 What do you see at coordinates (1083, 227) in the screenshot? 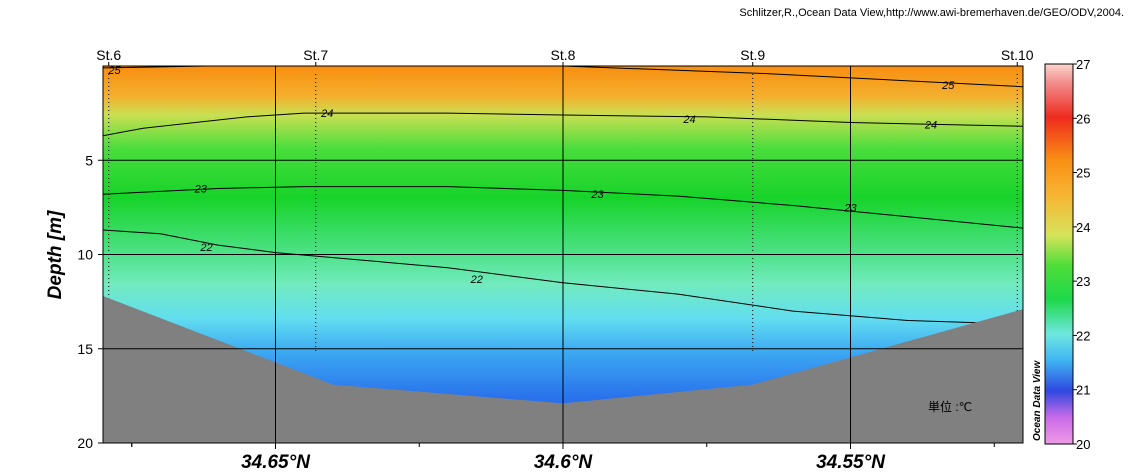
I see `colorbar-tick-label: 24` at bounding box center [1083, 227].